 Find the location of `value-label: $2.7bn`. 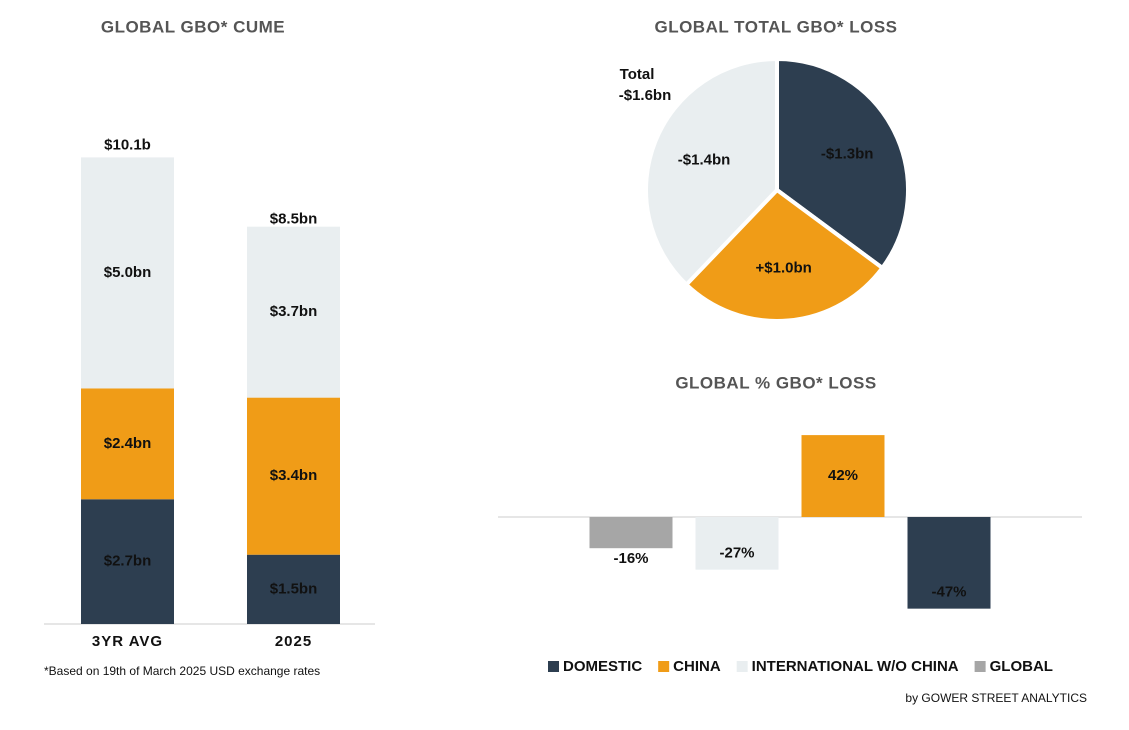

value-label: $2.7bn is located at coordinates (128, 561).